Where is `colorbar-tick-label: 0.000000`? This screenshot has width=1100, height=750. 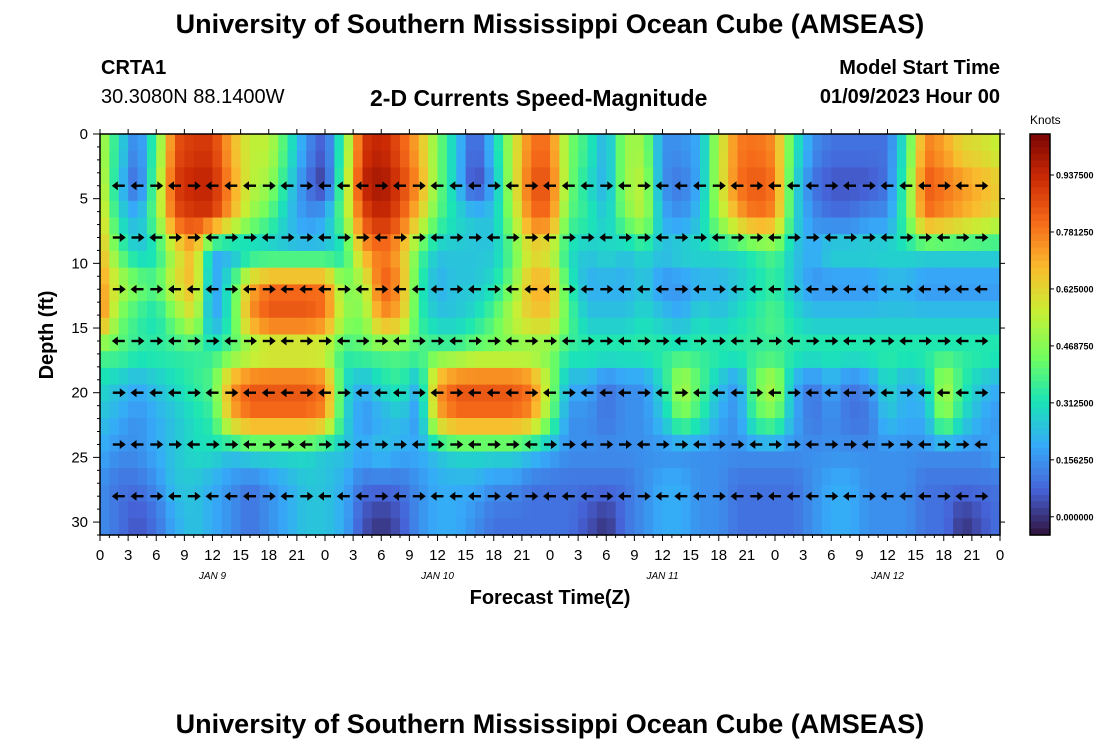
colorbar-tick-label: 0.000000 is located at coordinates (1075, 517).